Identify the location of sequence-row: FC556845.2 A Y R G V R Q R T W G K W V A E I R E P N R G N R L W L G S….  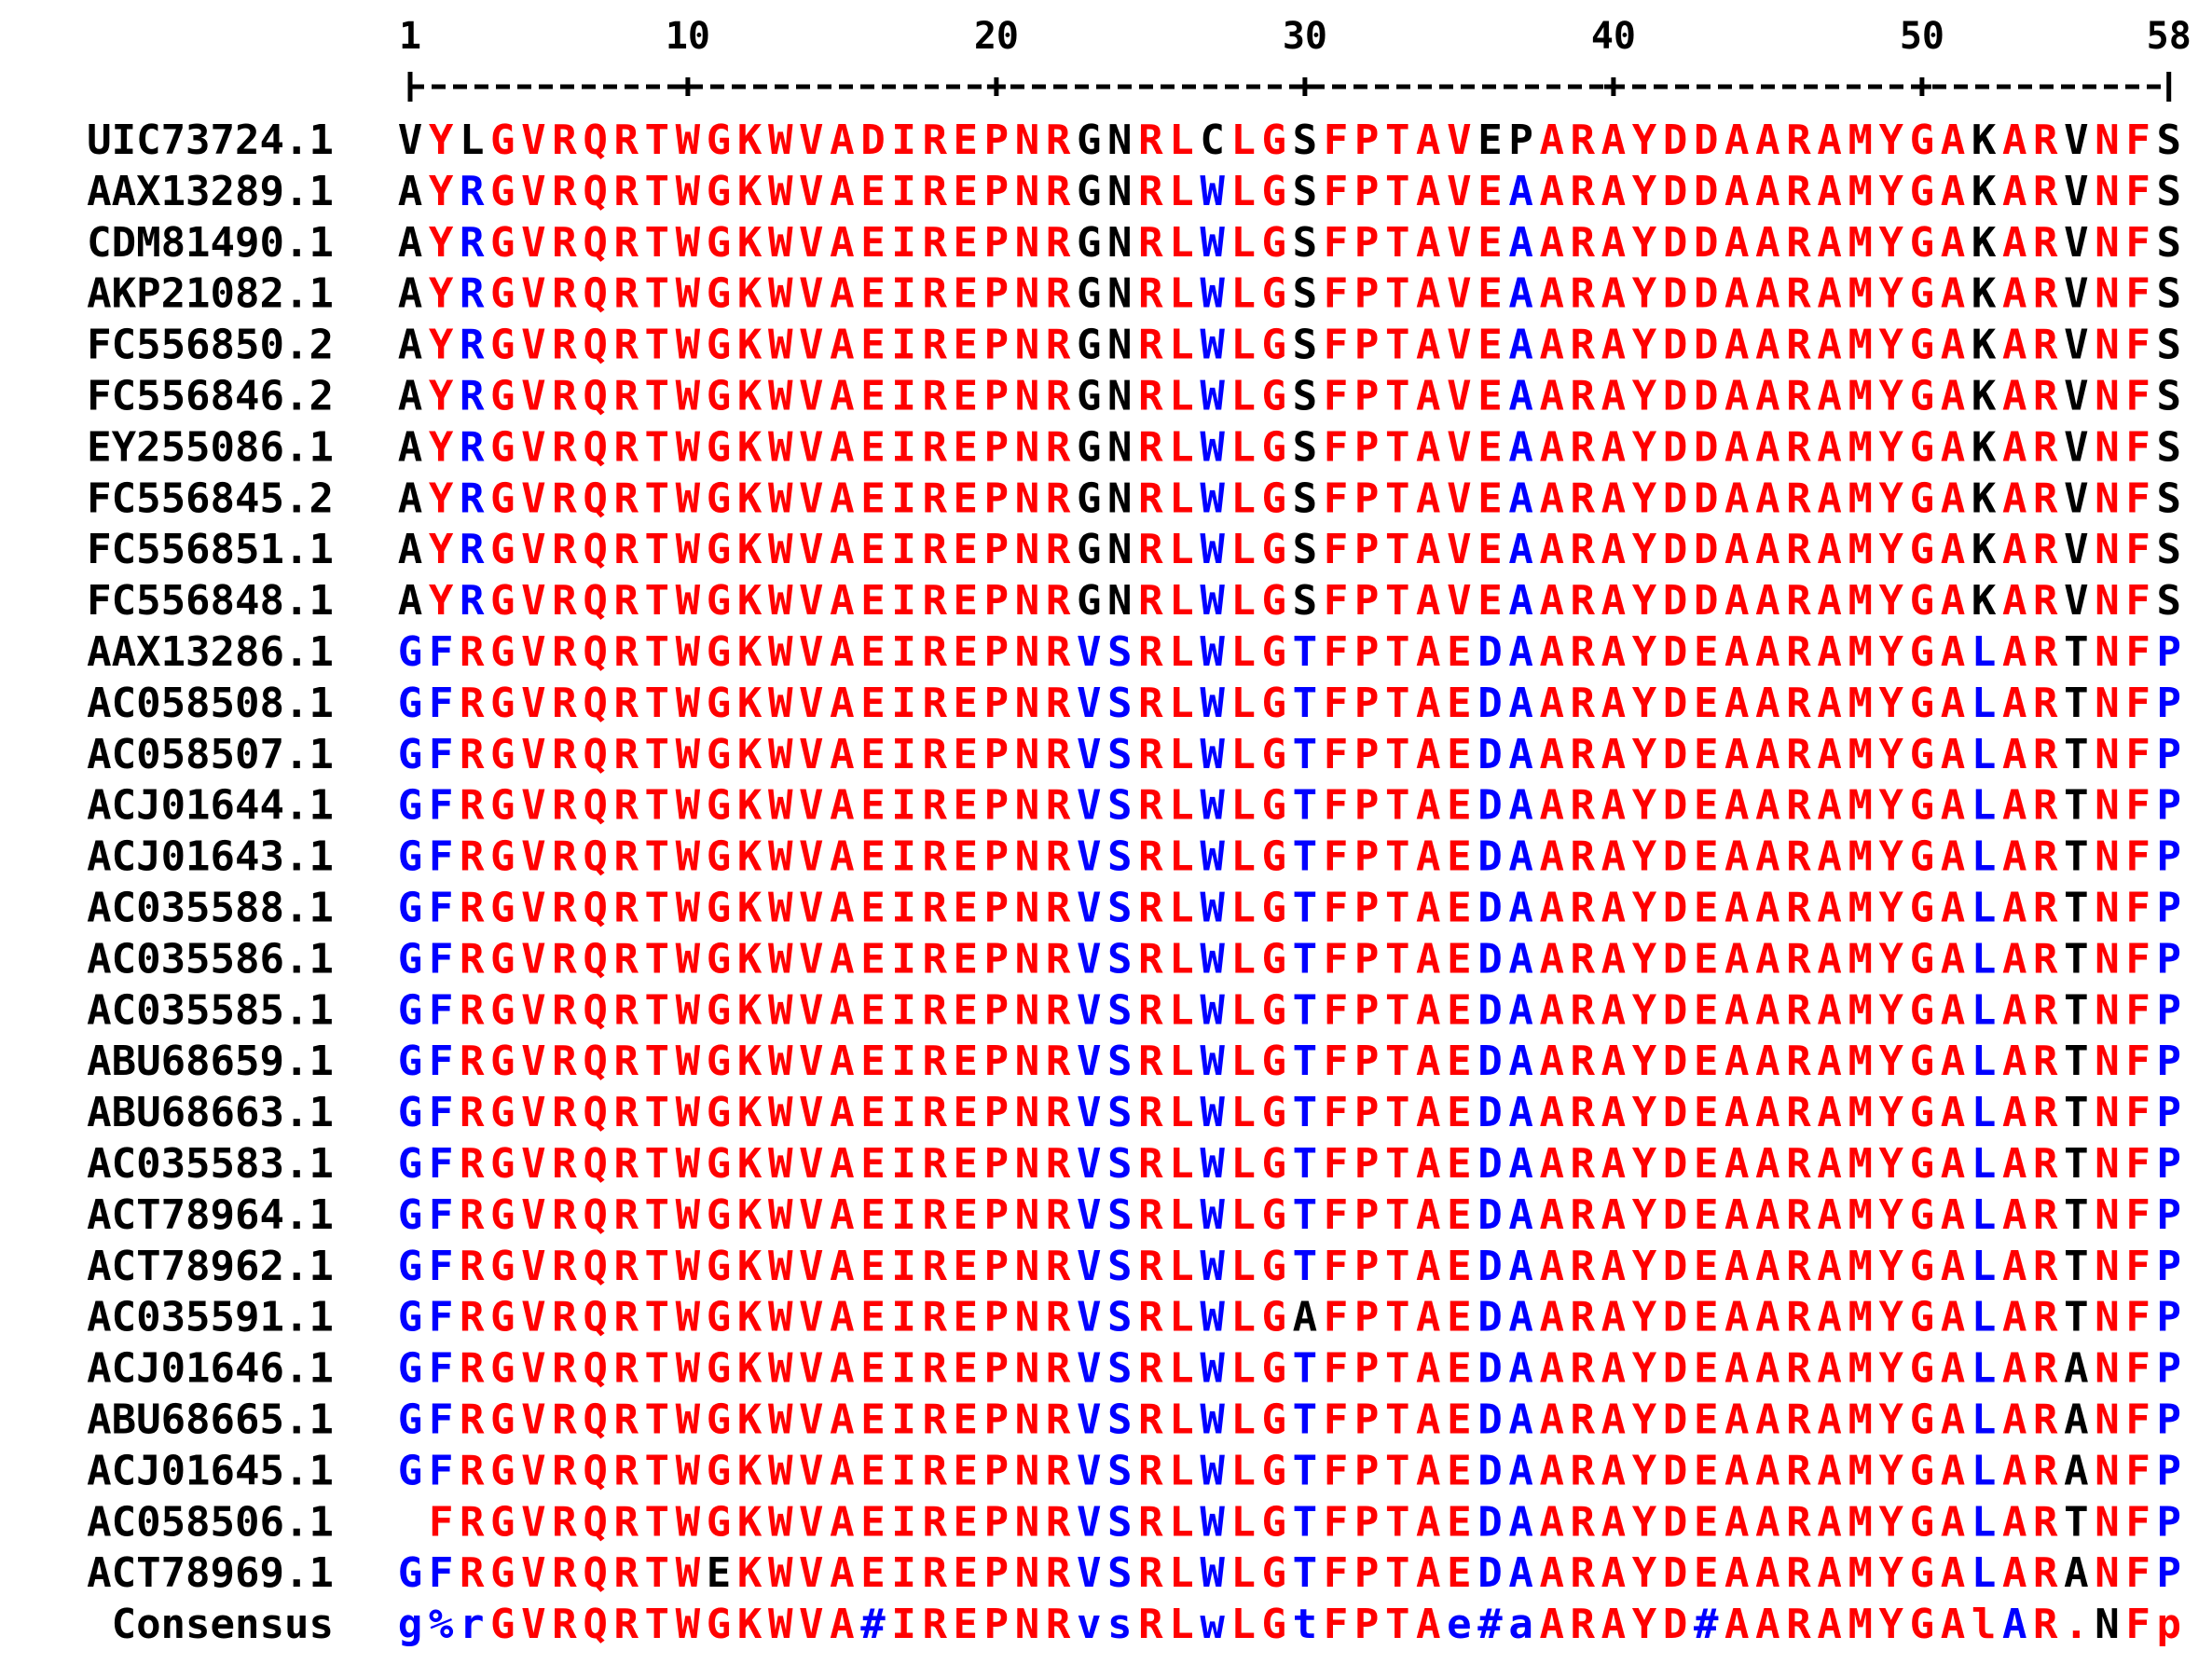
(1134, 499).